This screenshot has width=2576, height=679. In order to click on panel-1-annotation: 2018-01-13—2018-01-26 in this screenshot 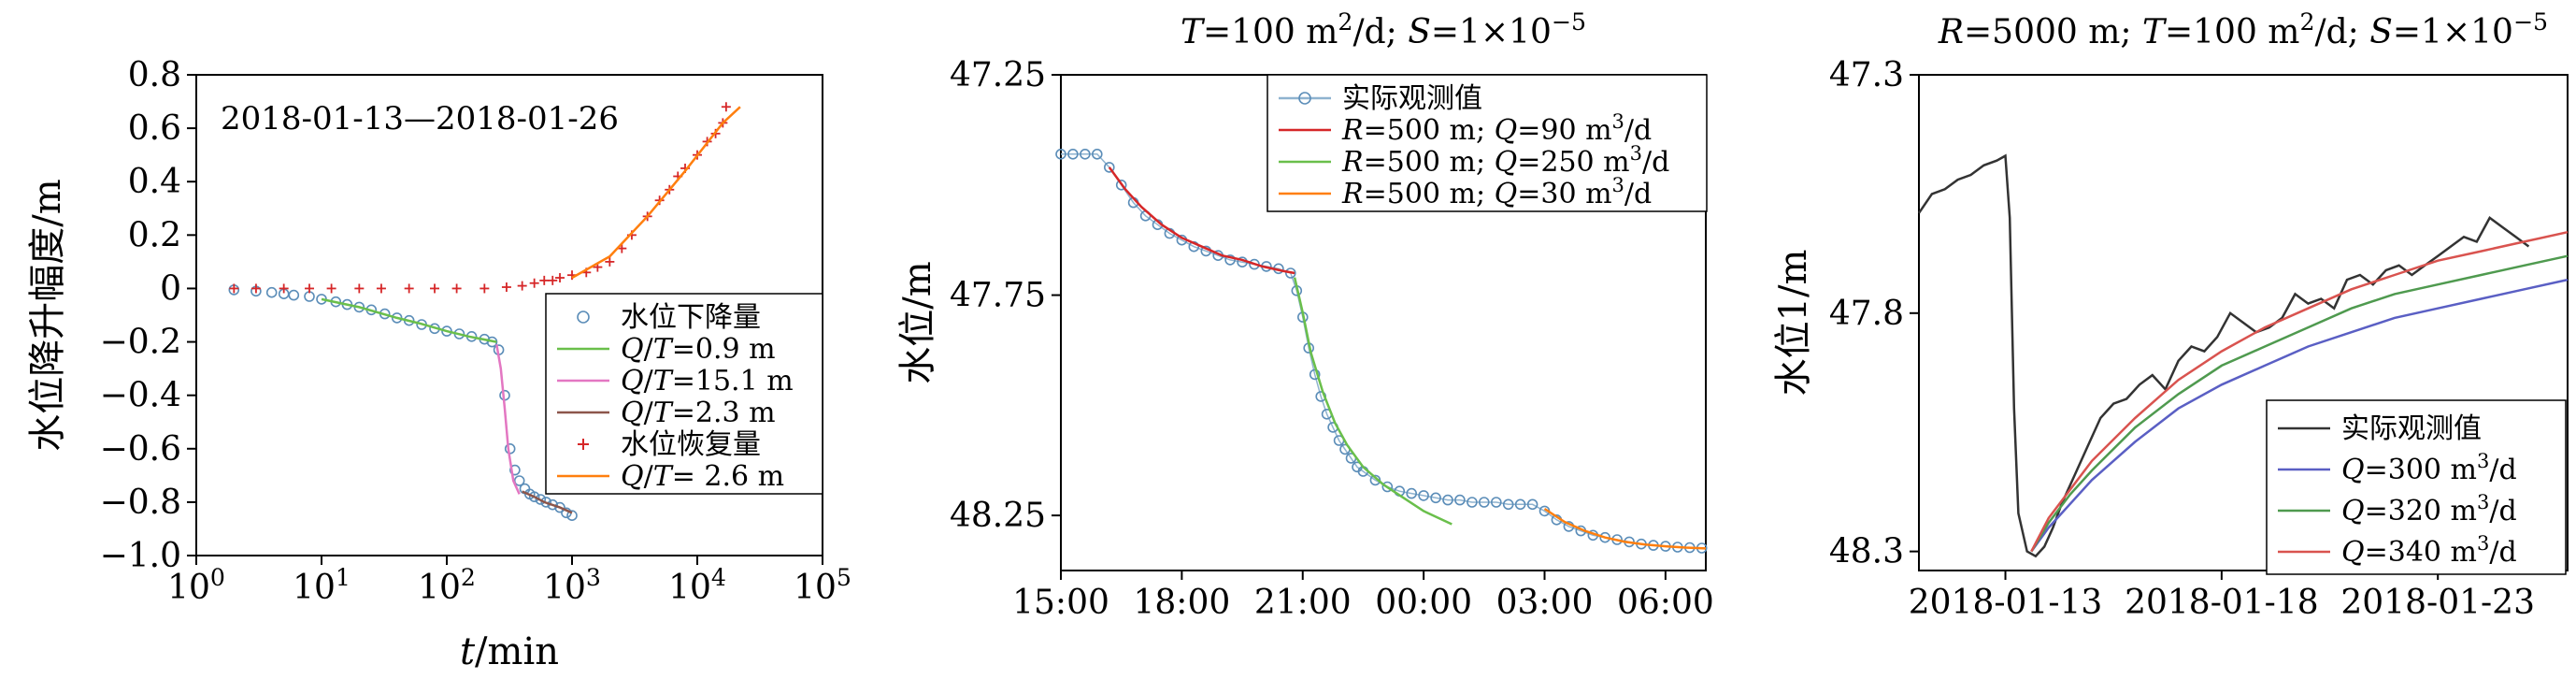, I will do `click(420, 118)`.